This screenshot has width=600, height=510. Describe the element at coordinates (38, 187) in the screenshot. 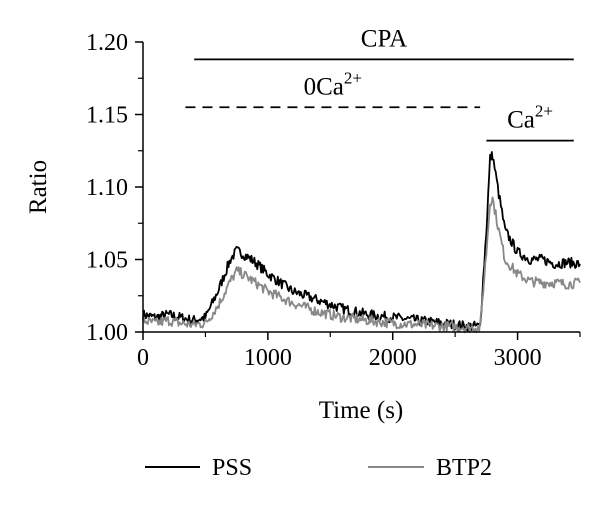

I see `y-axis-title: Ratio` at that location.